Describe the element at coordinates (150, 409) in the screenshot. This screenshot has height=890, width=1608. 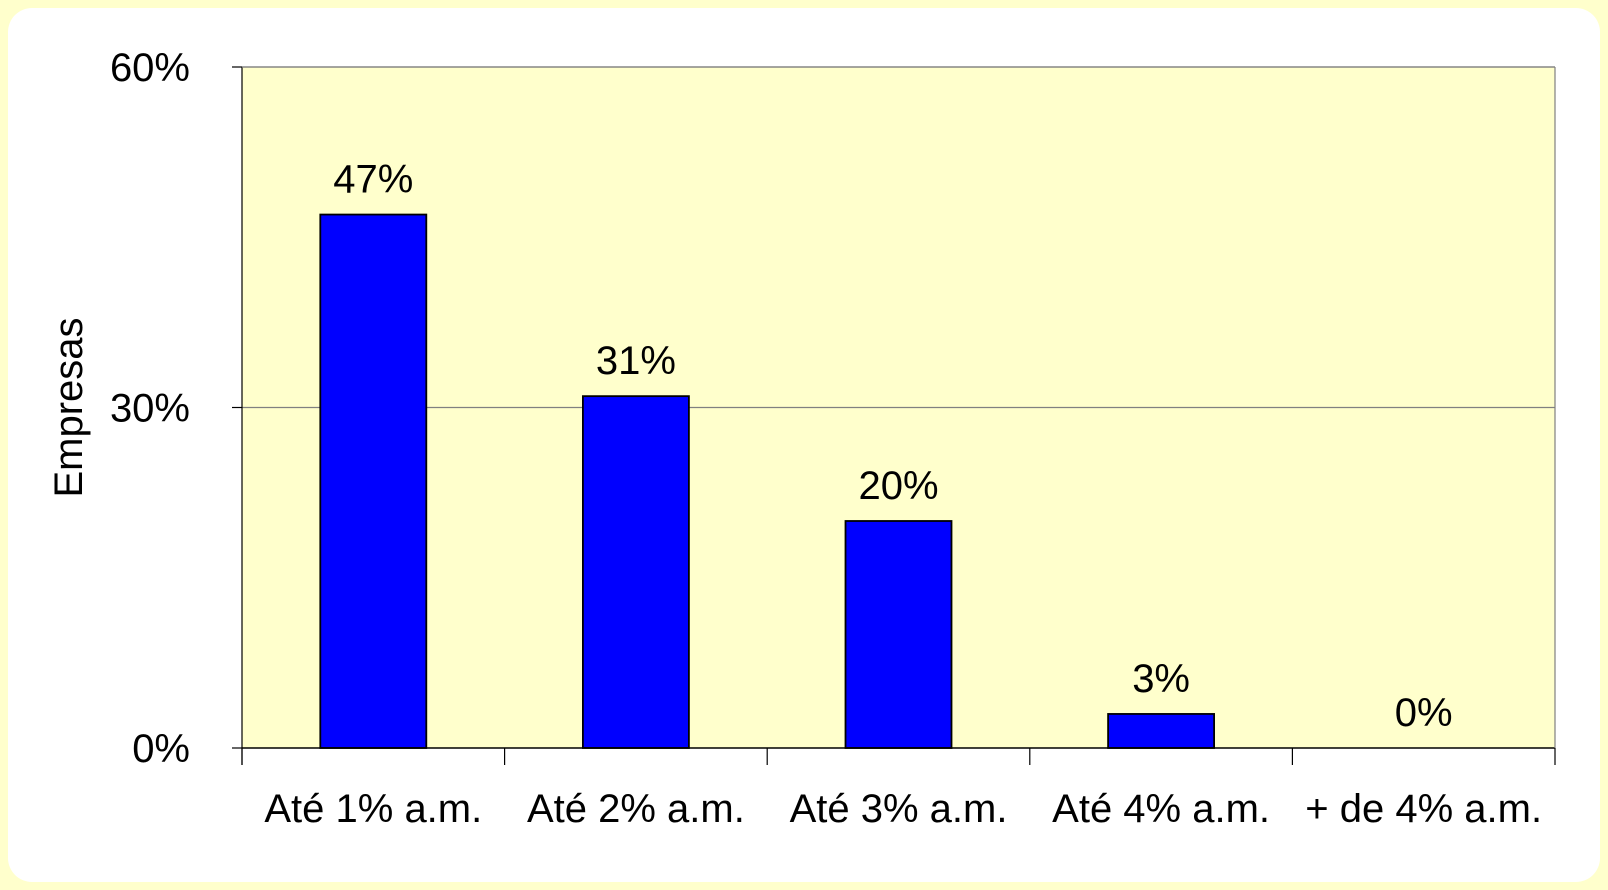
I see `y-tick-label: 30%` at that location.